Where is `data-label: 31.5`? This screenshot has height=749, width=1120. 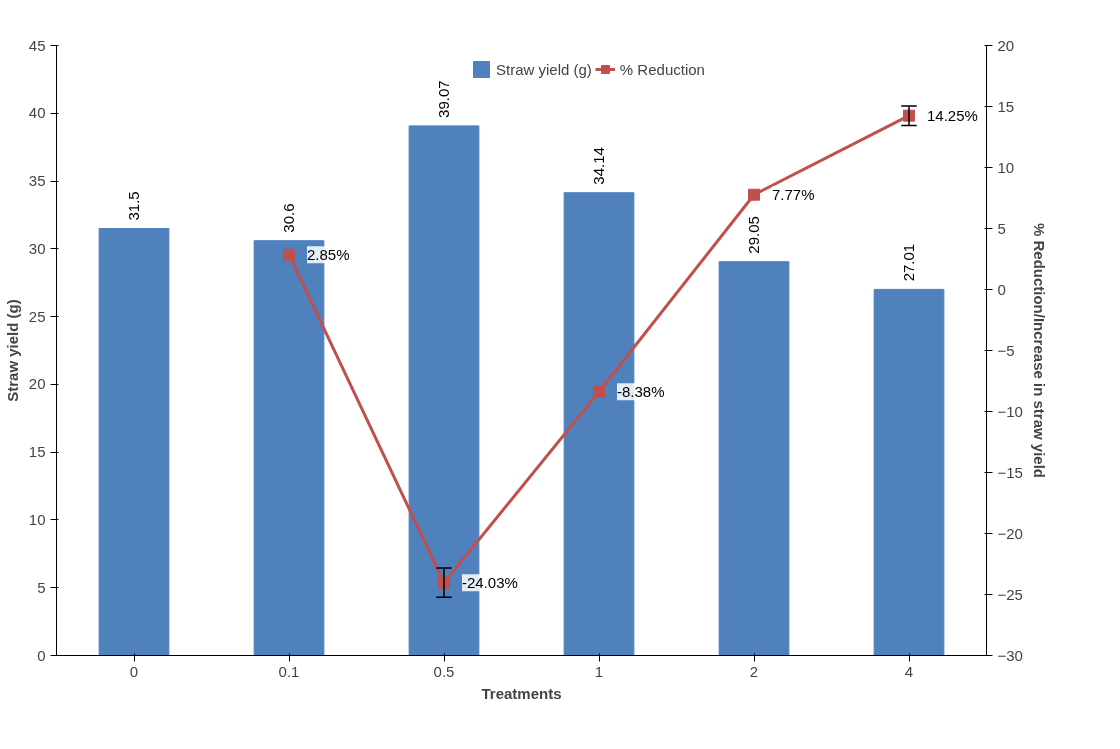
data-label: 31.5 is located at coordinates (133, 206).